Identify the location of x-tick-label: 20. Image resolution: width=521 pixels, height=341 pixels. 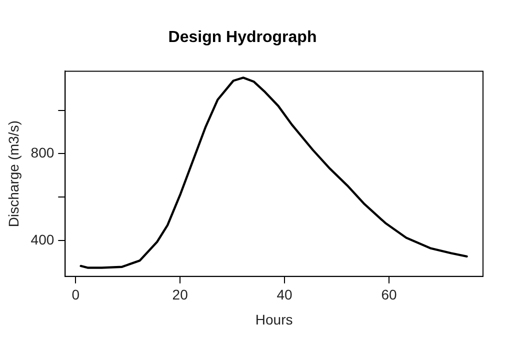
(180, 294).